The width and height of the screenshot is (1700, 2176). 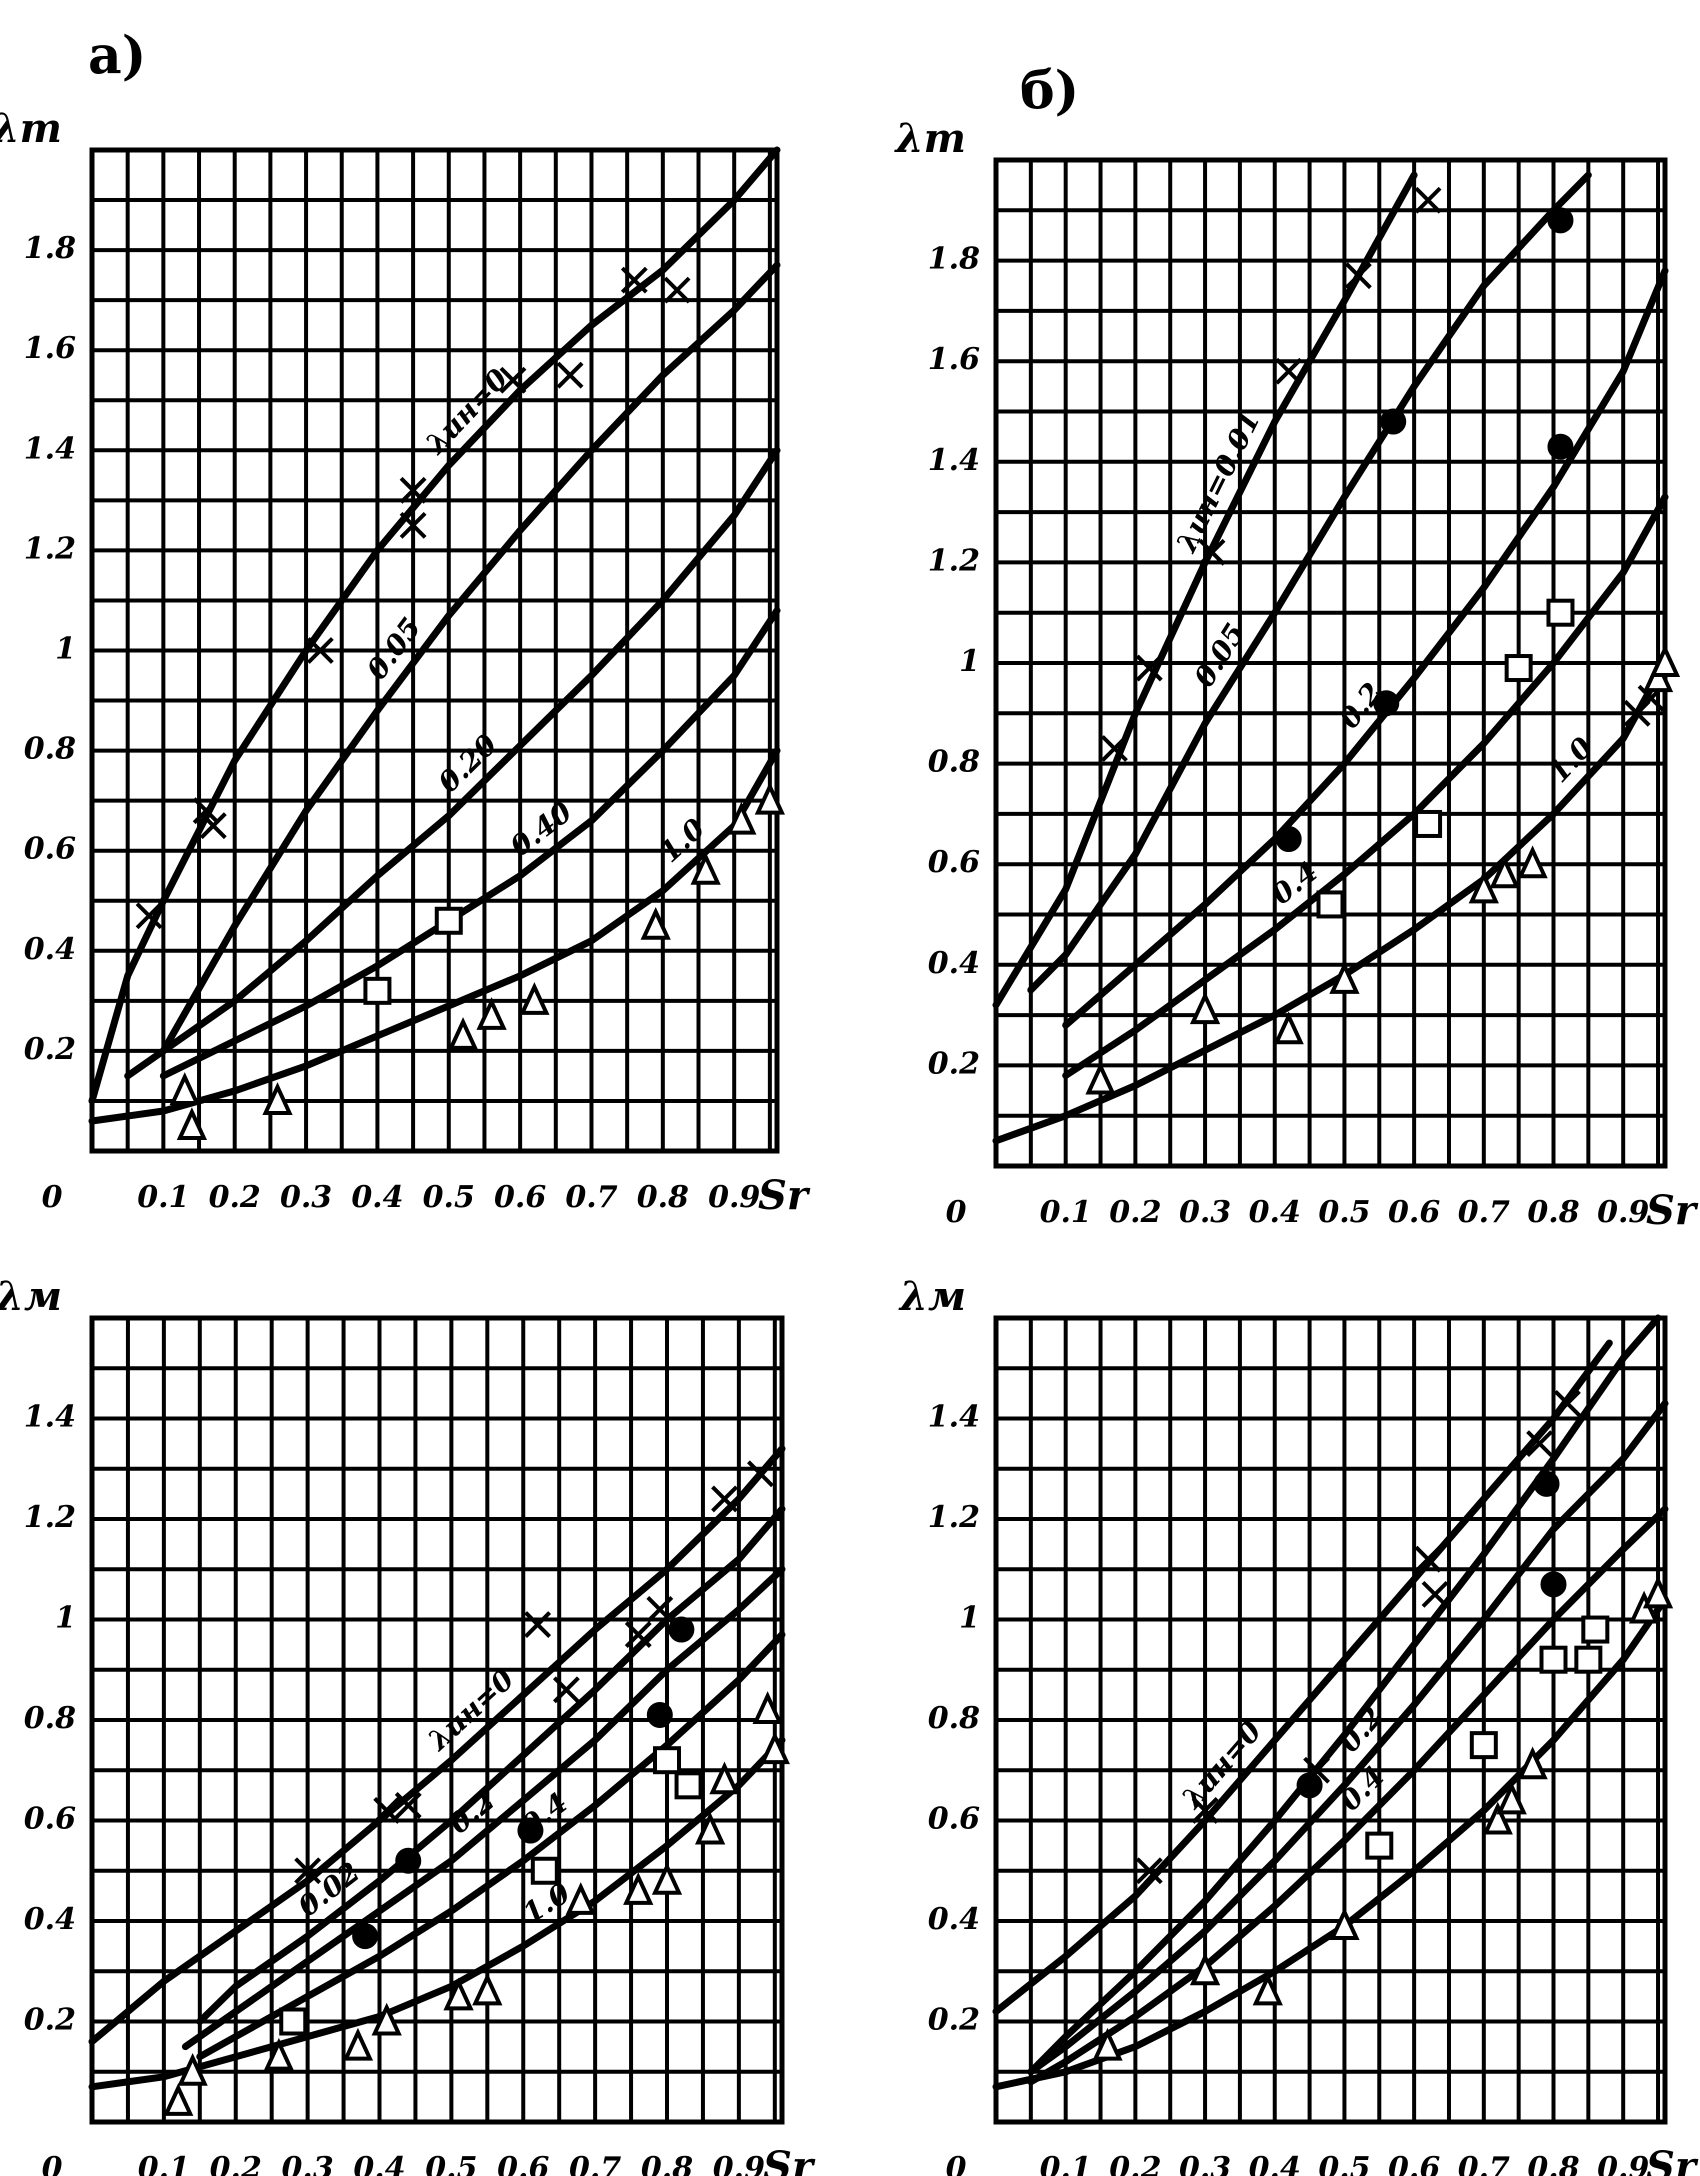 What do you see at coordinates (541, 829) in the screenshot?
I see `curve-label: 0.40` at bounding box center [541, 829].